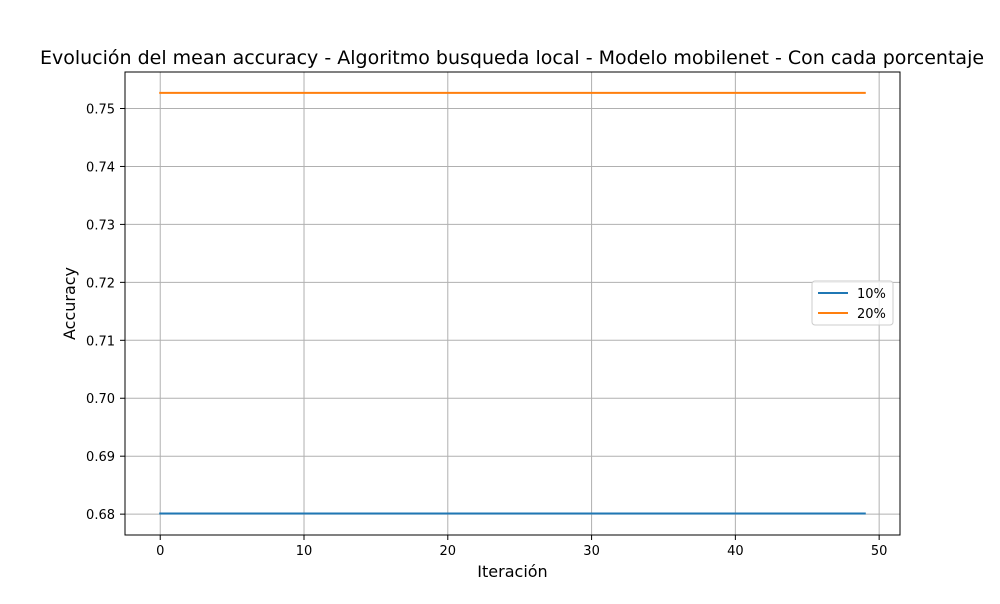 This screenshot has height=604, width=1000. I want to click on legend-label: 20%, so click(871, 314).